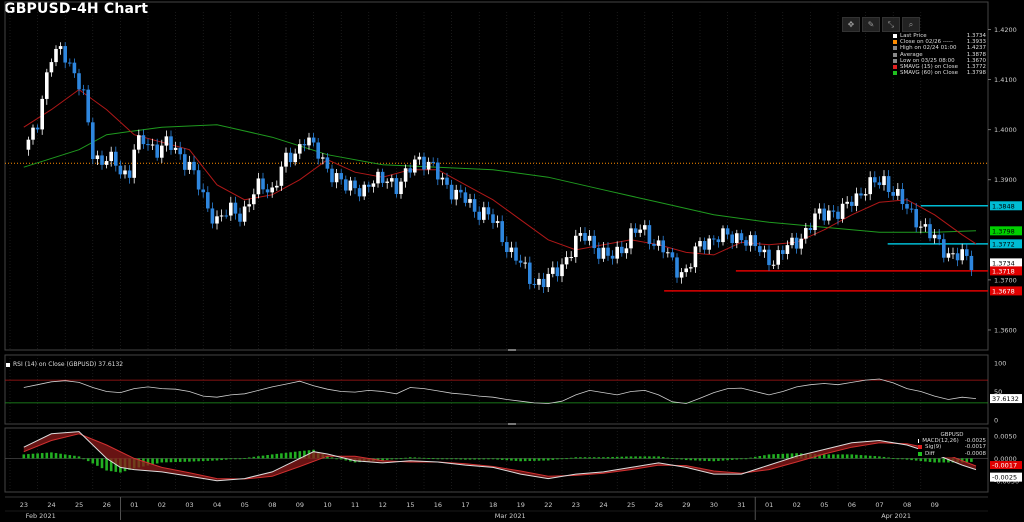 The image size is (1024, 522). What do you see at coordinates (952, 454) in the screenshot?
I see `macd-legend-row: Diff -0.0008` at bounding box center [952, 454].